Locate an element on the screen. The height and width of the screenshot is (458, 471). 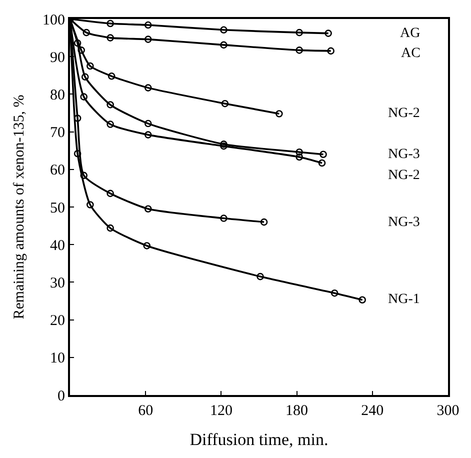
y-tick-label: 80 is located at coordinates (57, 95).